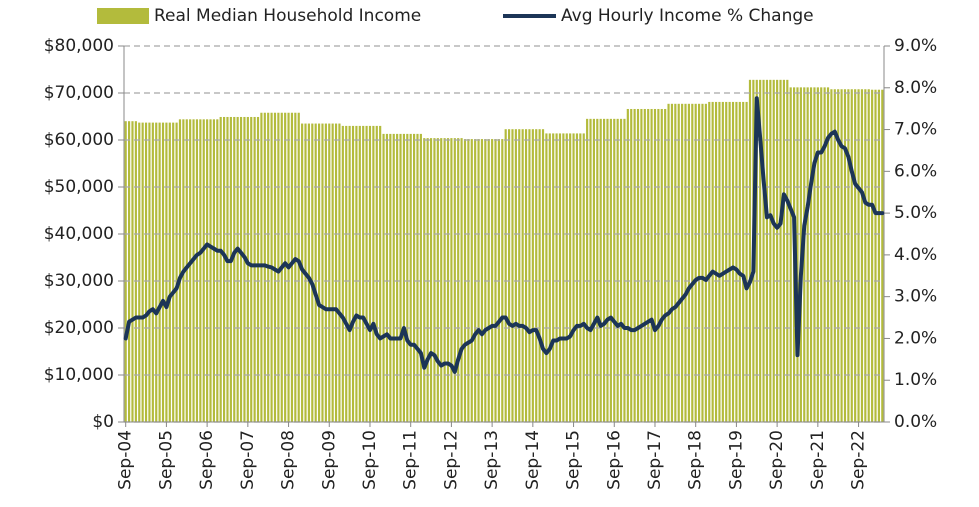  Describe the element at coordinates (287, 16) in the screenshot. I see `legend-label: Real Median Household Income` at that location.